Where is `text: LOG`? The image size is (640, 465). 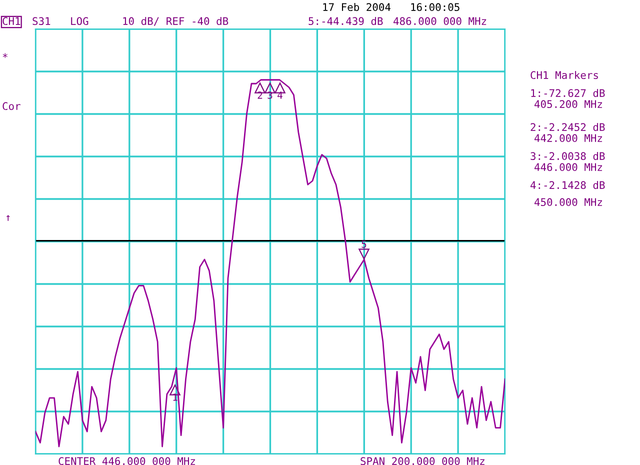 text: LOG is located at coordinates (79, 21).